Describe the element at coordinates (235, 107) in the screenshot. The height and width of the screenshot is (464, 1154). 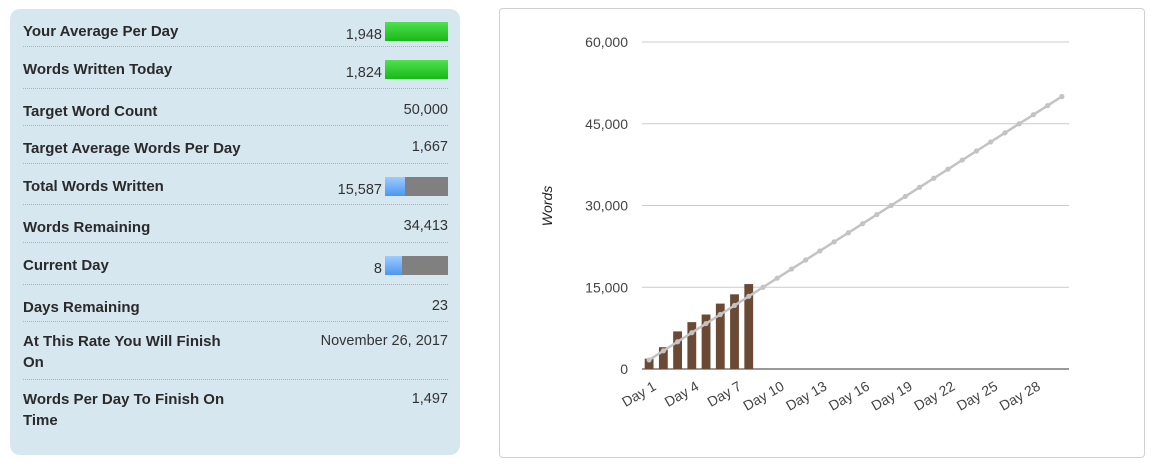
I see `stat-row: Target Word Count 50,000` at that location.